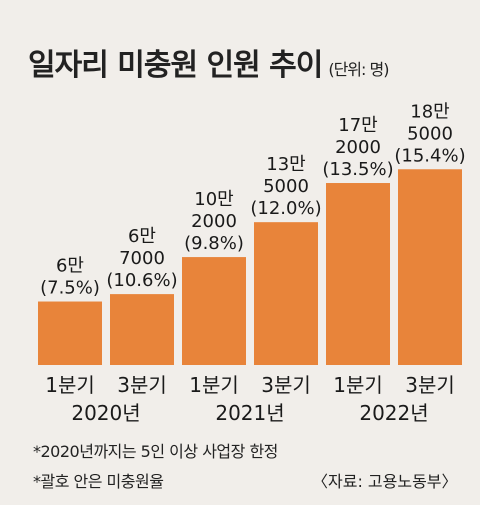 The image size is (480, 505). Describe the element at coordinates (285, 208) in the screenshot. I see `rate-label-4: (12.0%)` at that location.